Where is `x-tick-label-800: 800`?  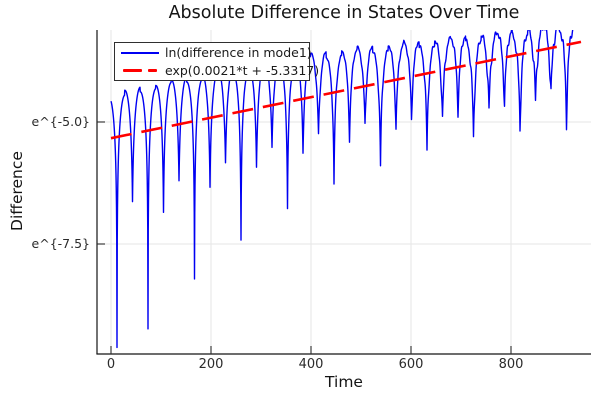 x-tick-label-800: 800 is located at coordinates (511, 364).